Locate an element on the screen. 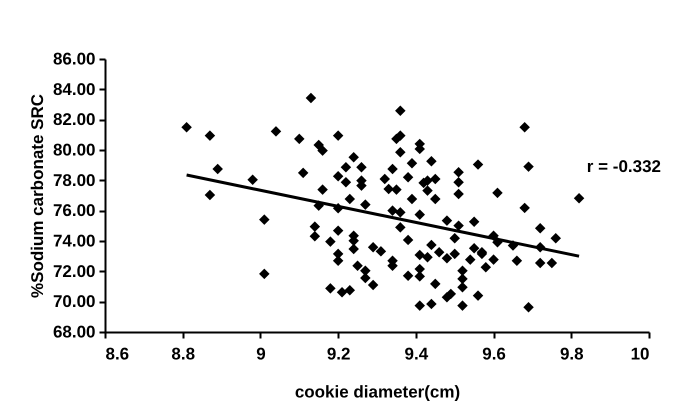  x-tick-label: 8.8 is located at coordinates (183, 354).